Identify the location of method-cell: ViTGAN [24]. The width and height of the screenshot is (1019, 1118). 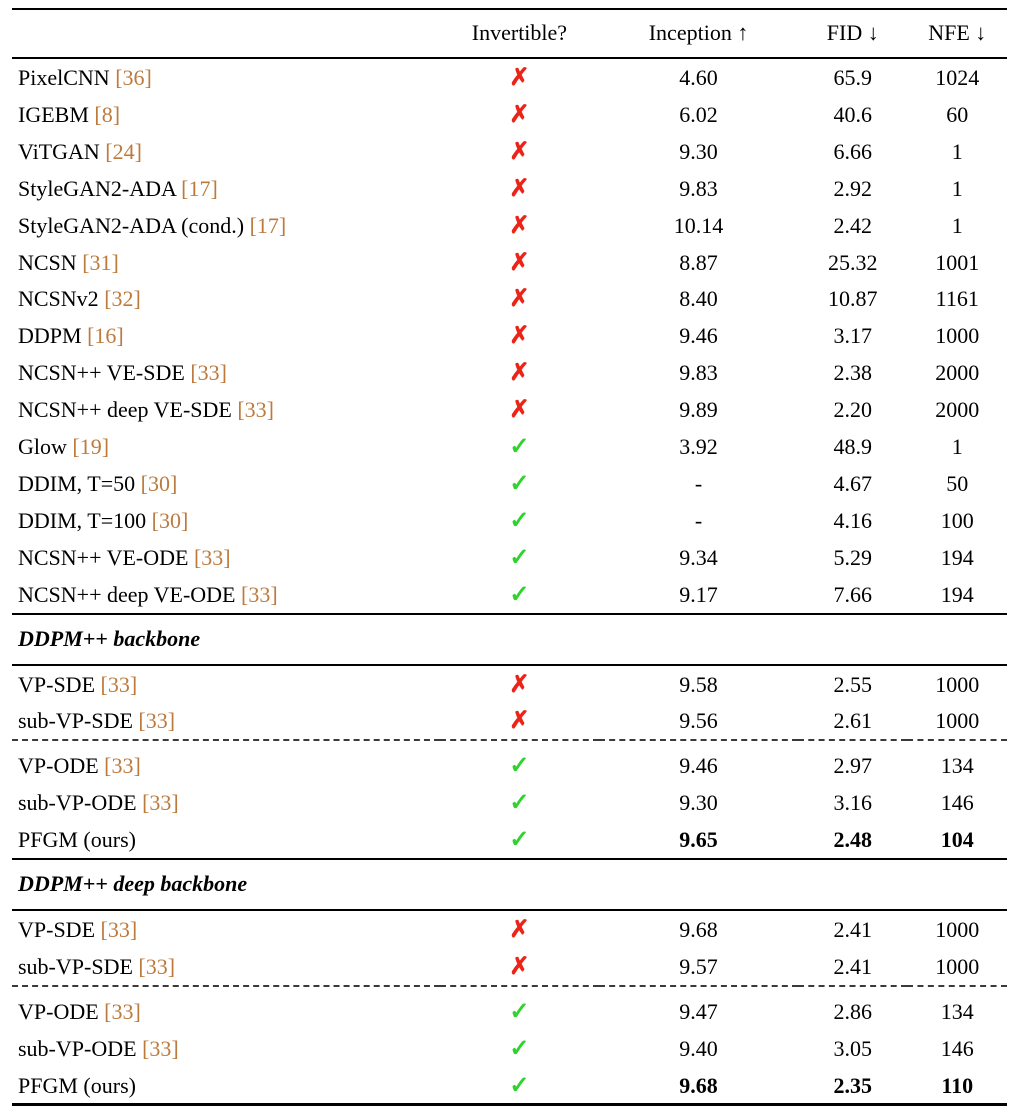
(226, 151).